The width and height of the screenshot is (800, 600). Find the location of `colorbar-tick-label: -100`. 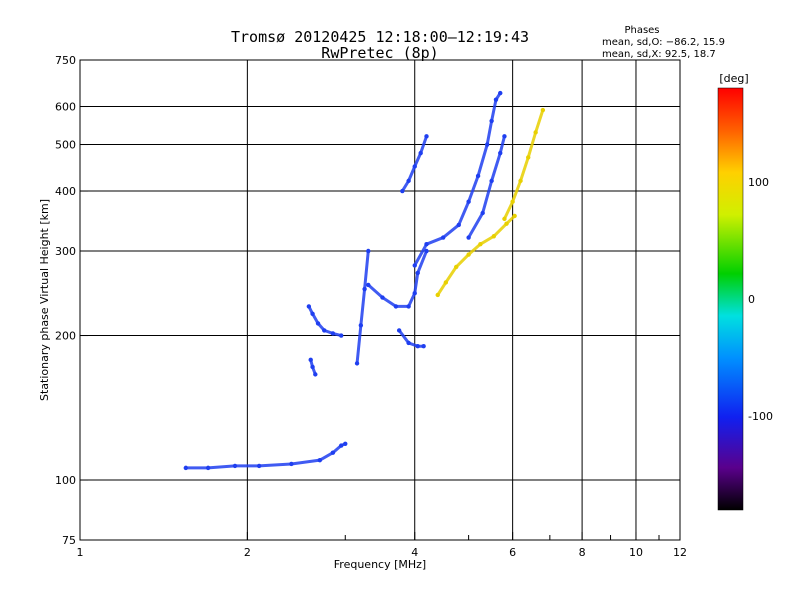

colorbar-tick-label: -100 is located at coordinates (760, 416).